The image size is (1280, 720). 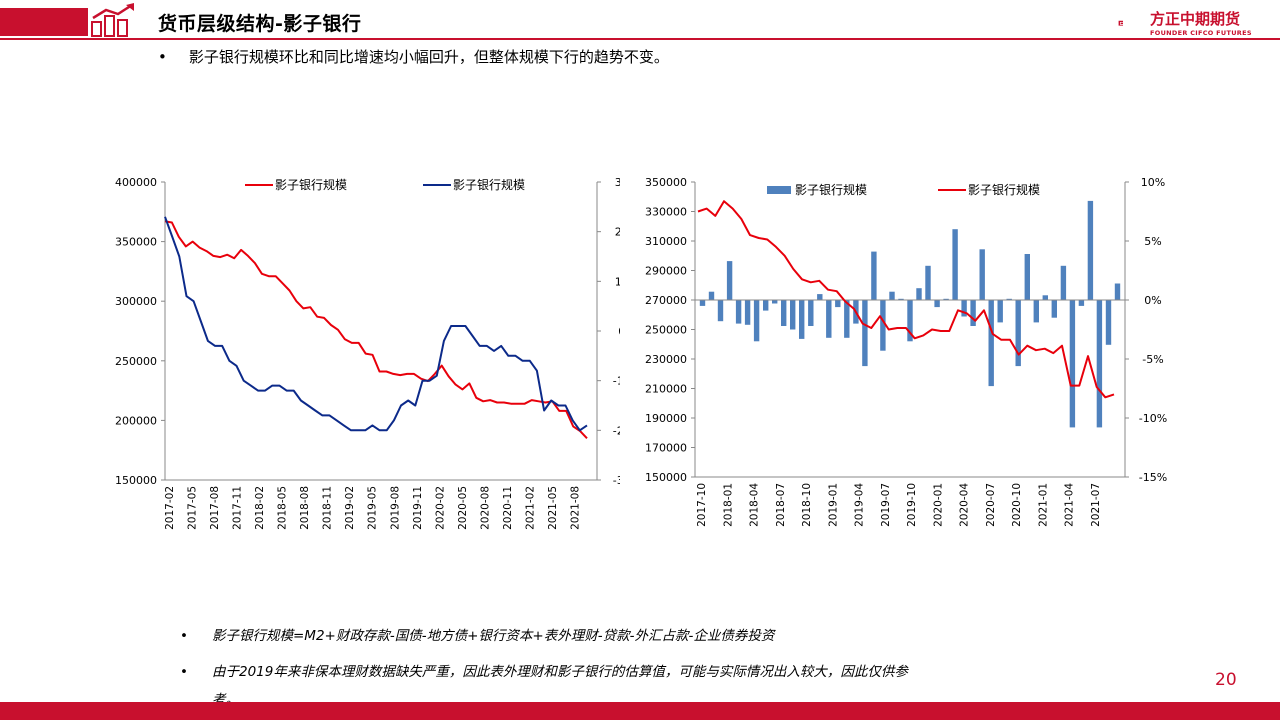 What do you see at coordinates (666, 448) in the screenshot?
I see `y-left-tick-label: 170000` at bounding box center [666, 448].